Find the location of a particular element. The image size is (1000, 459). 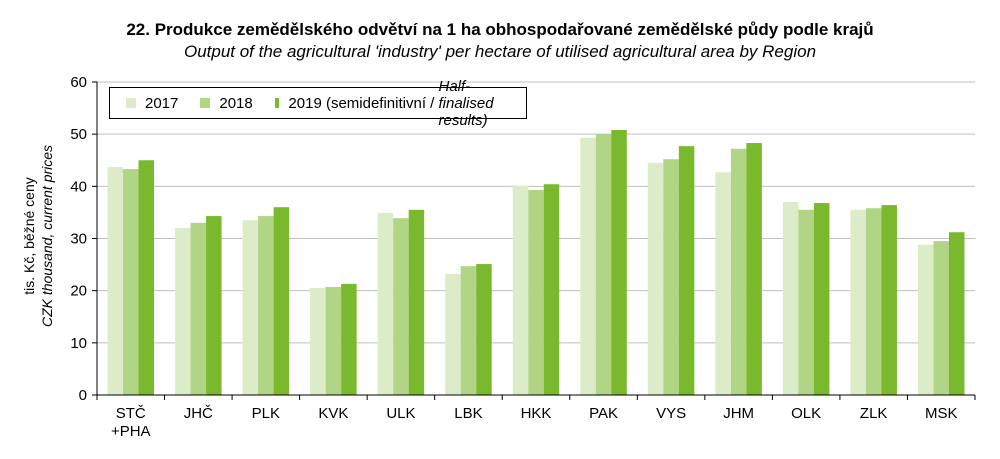

legend-item-2018: 2018 is located at coordinates (226, 103).